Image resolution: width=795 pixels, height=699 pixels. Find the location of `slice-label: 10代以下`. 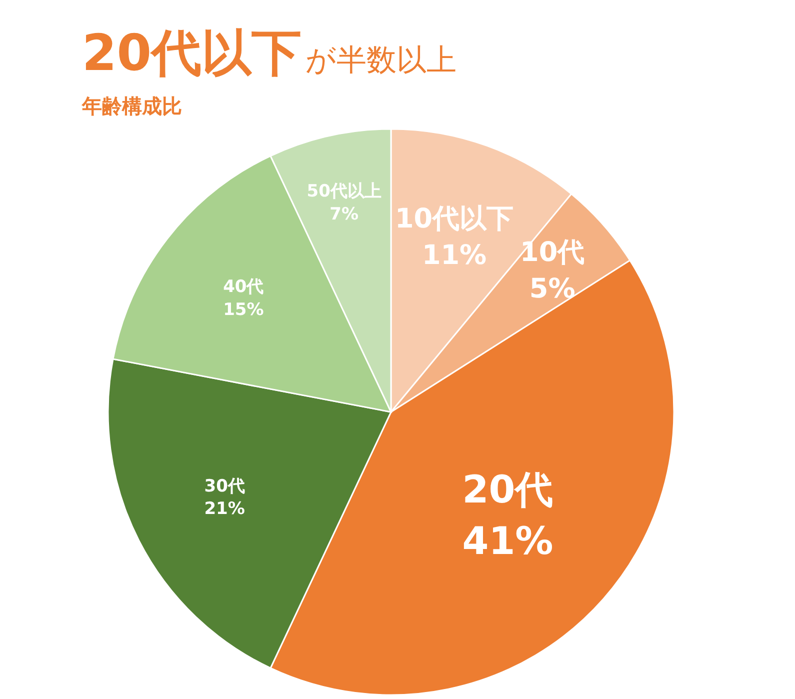

slice-label: 10代以下 is located at coordinates (454, 218).